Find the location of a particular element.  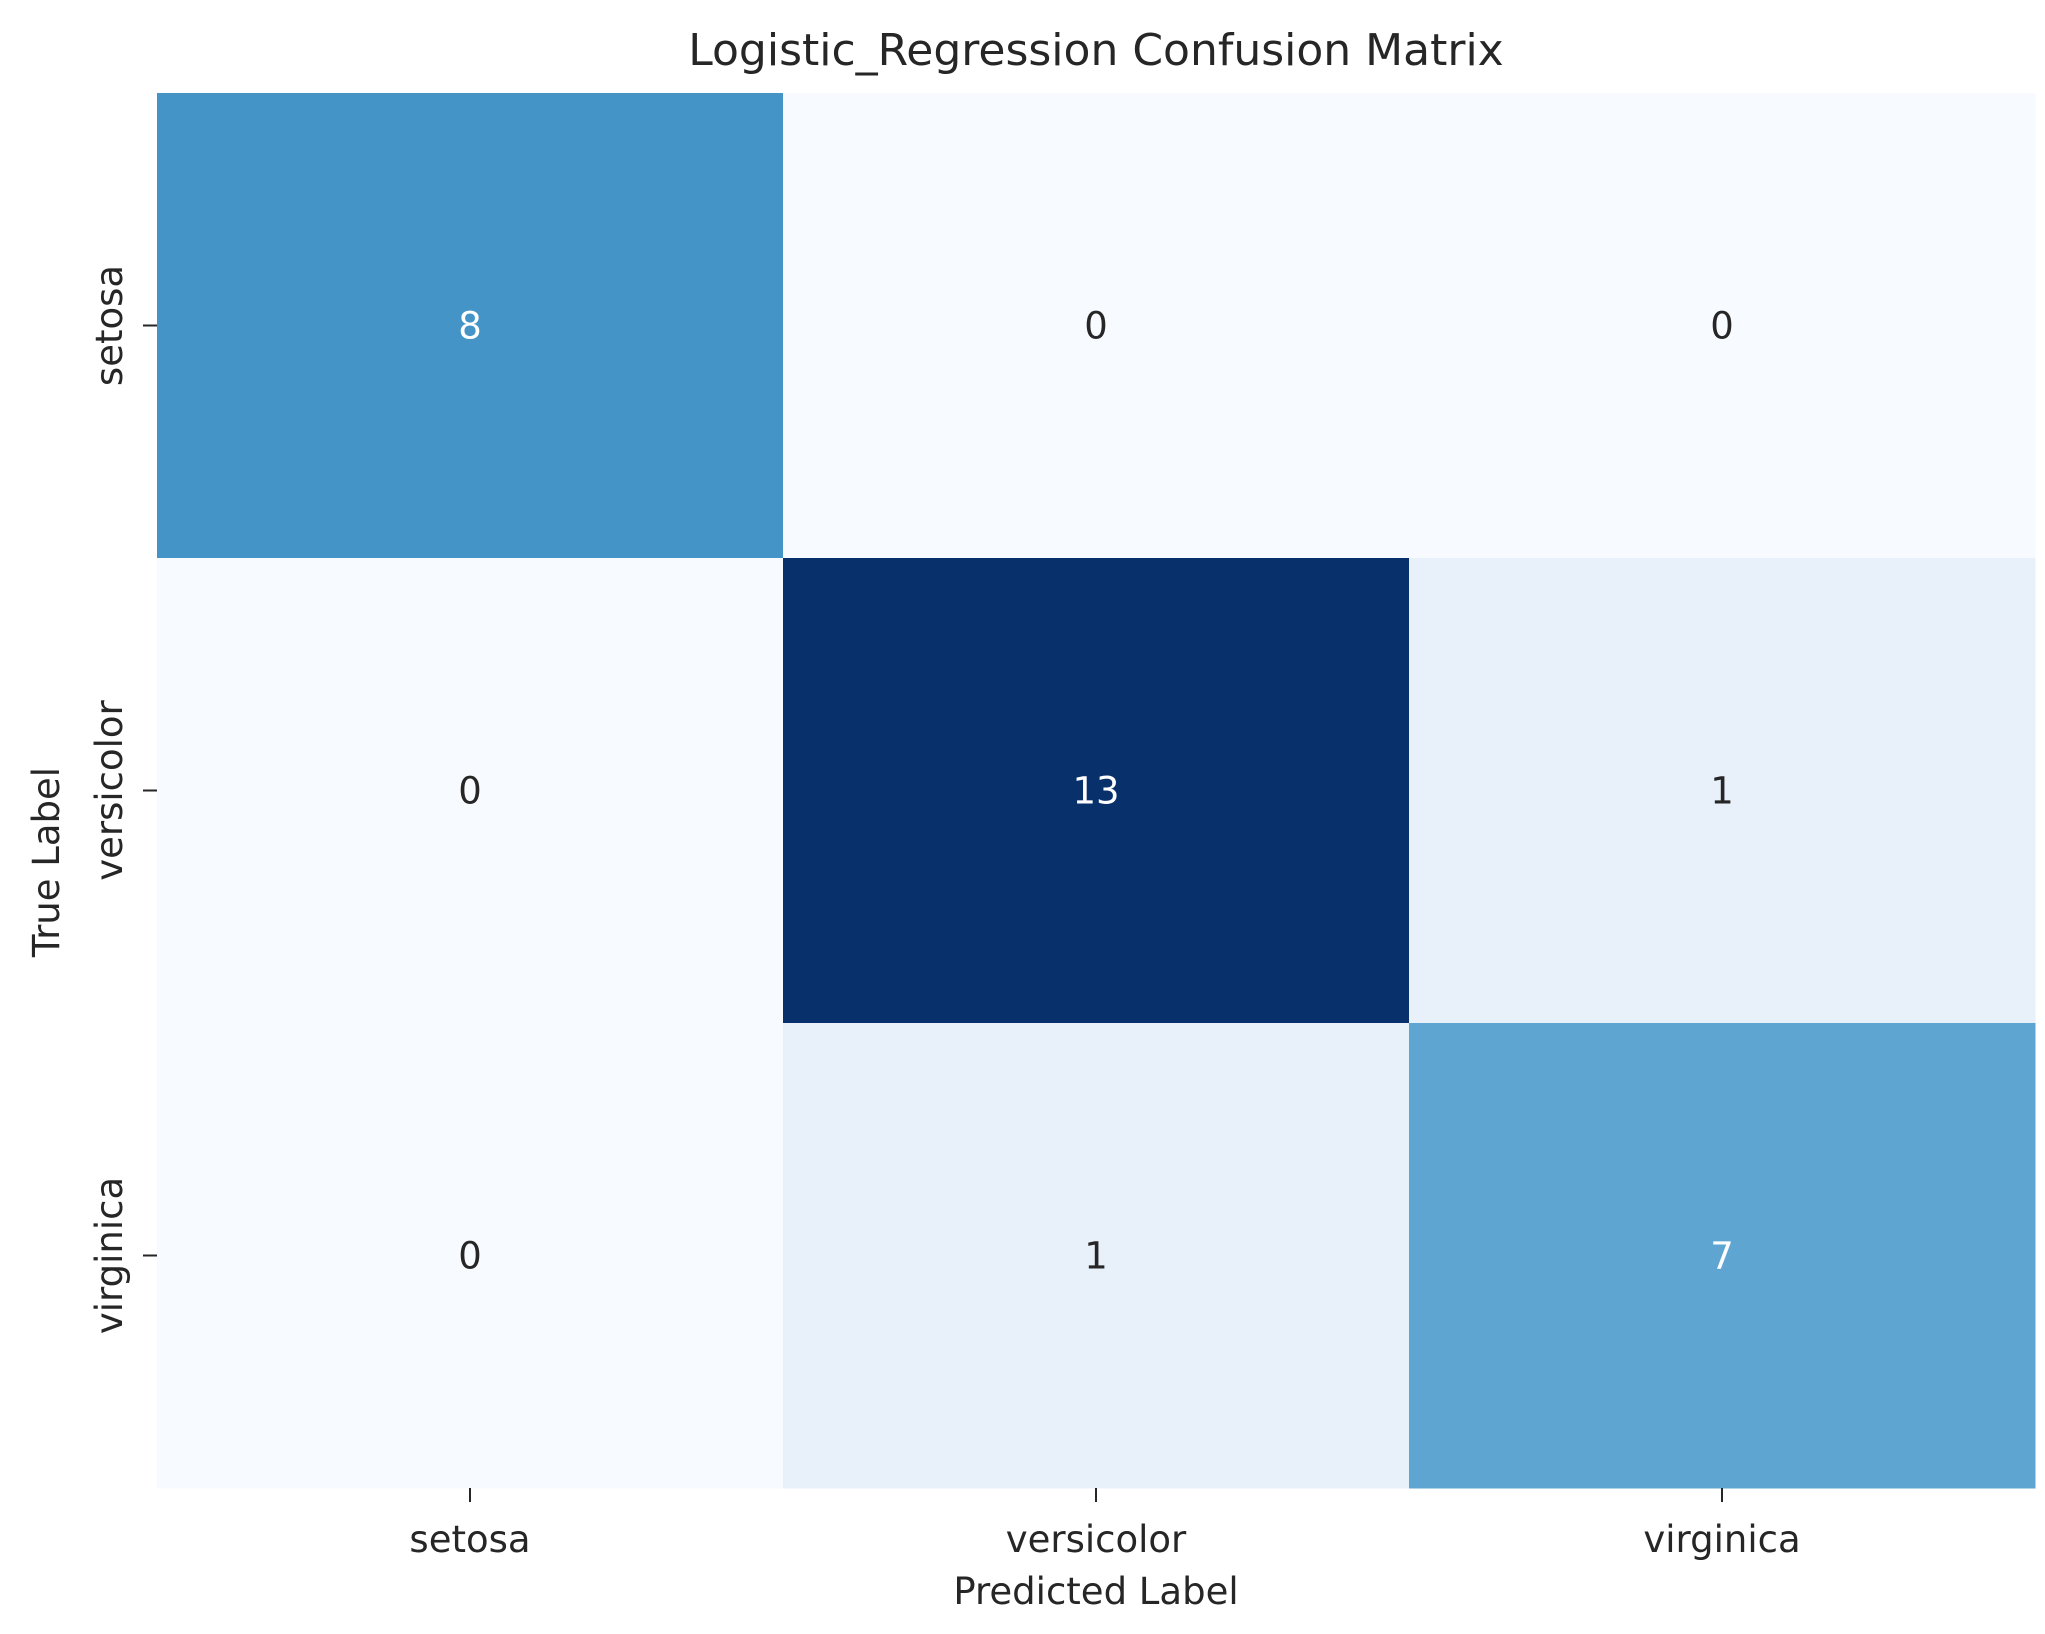

y-tick-label: versicolor is located at coordinates (109, 789).